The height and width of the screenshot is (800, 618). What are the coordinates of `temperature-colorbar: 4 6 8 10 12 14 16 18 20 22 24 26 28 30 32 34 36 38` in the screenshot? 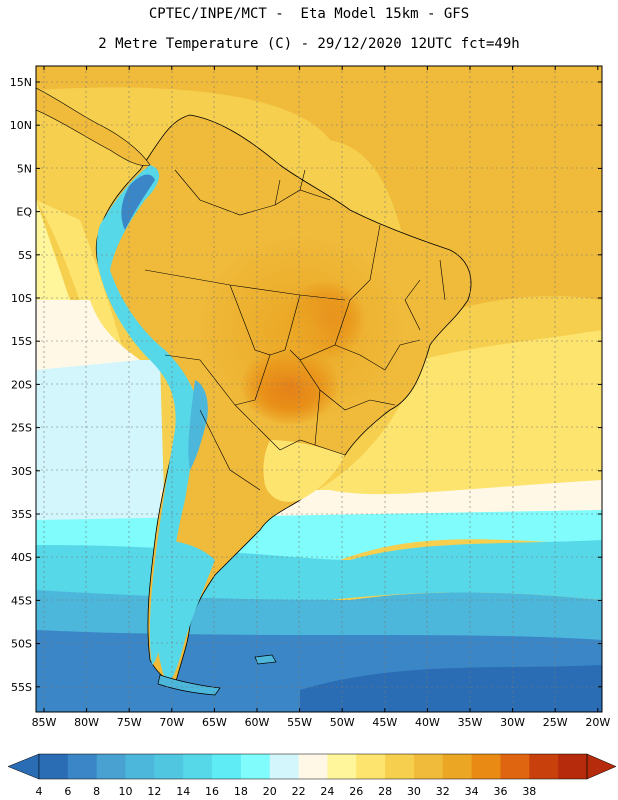 It's located at (312, 775).